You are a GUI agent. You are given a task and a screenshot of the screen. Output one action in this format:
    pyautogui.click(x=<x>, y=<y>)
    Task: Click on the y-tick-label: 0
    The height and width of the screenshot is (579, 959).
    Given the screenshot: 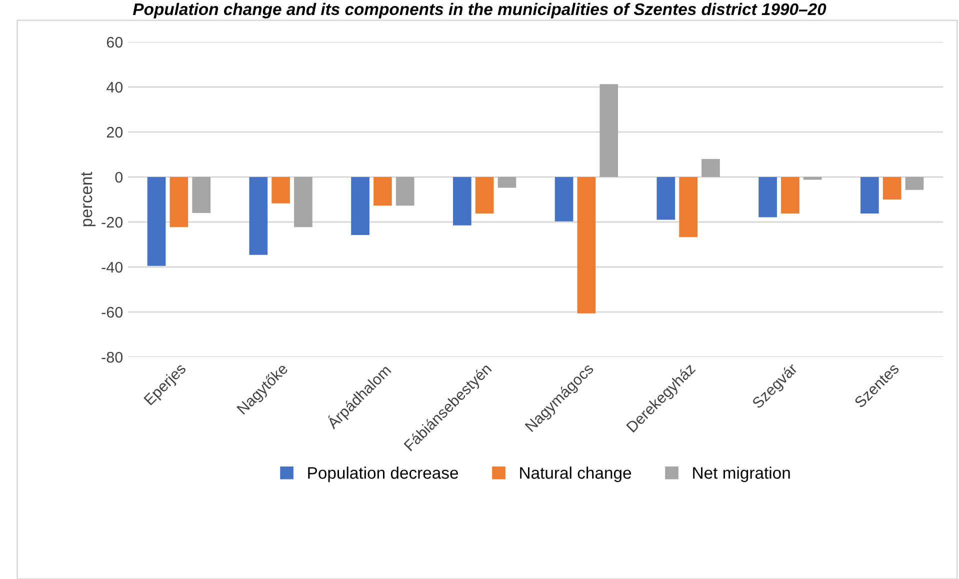 What is the action you would take?
    pyautogui.click(x=119, y=177)
    